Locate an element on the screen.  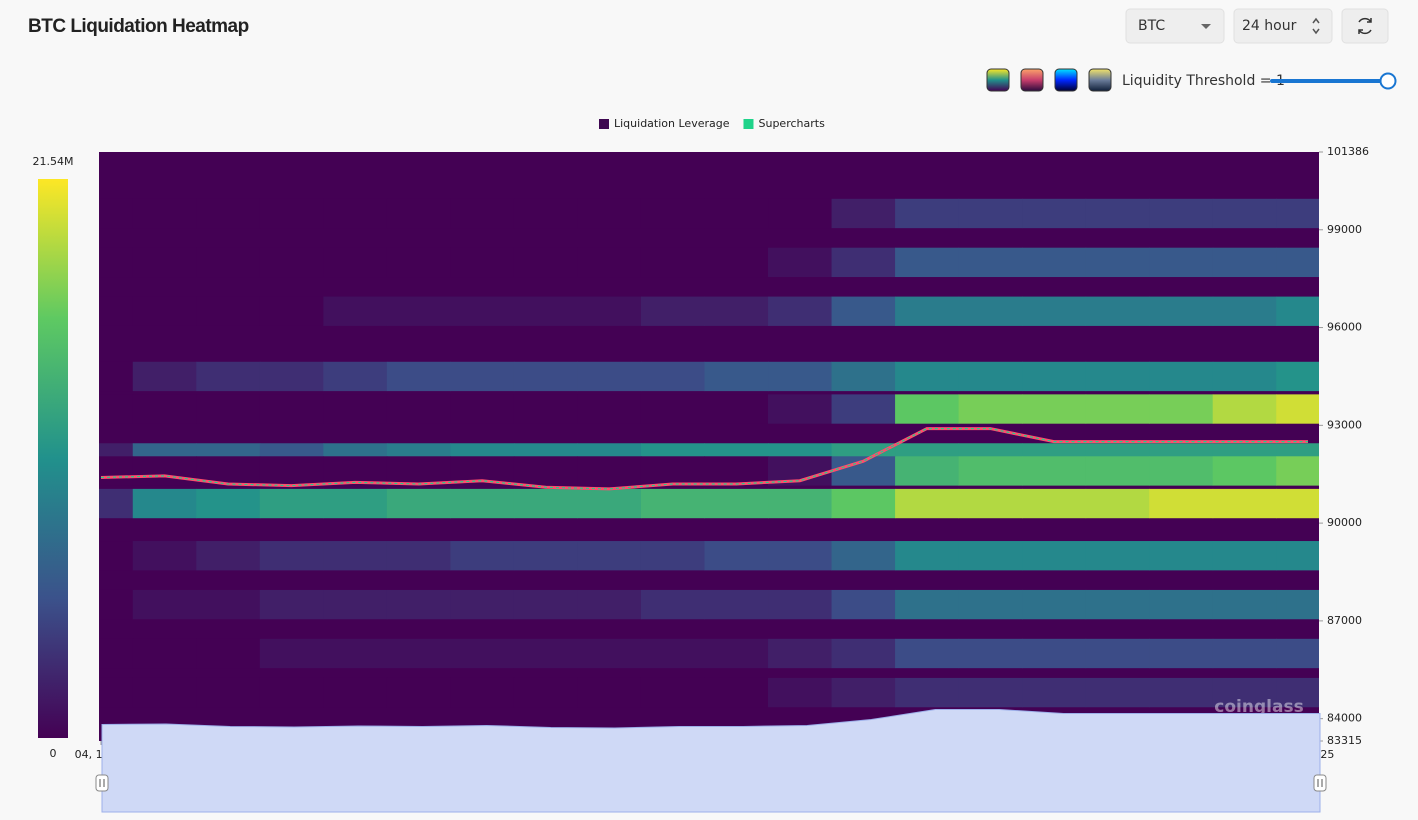
y-tick-label: 101386 is located at coordinates (1348, 151).